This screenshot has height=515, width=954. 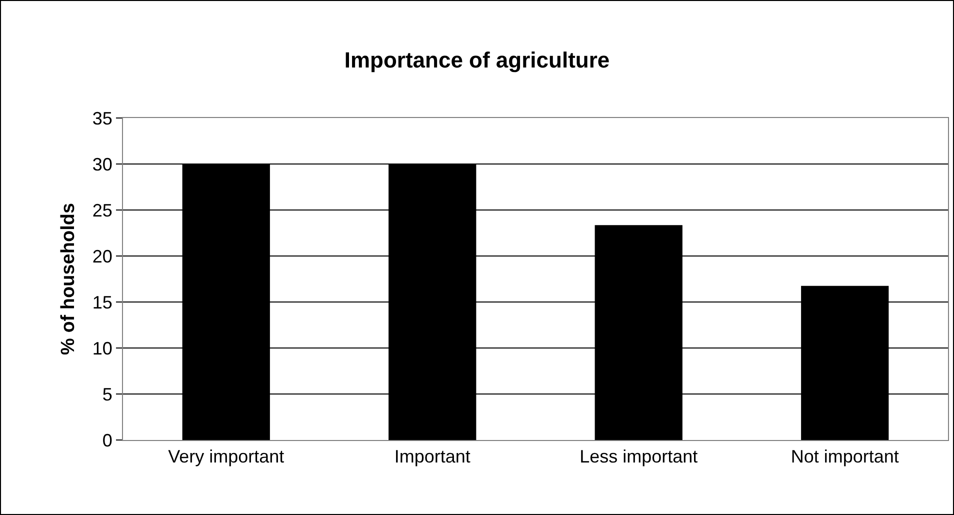 What do you see at coordinates (102, 210) in the screenshot?
I see `y-tick-label: 25` at bounding box center [102, 210].